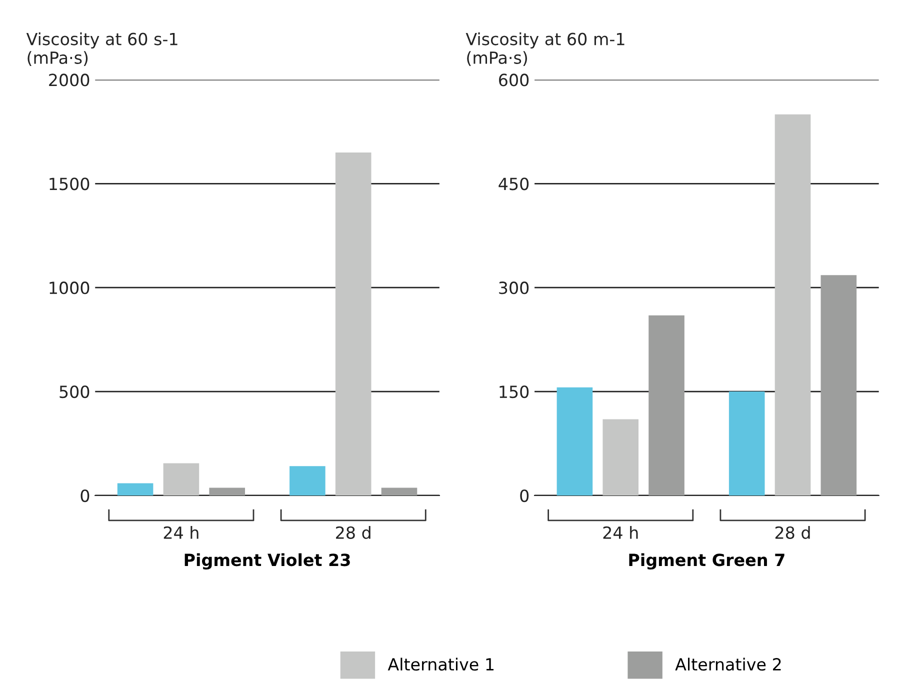 This screenshot has width=906, height=693. Describe the element at coordinates (102, 49) in the screenshot. I see `y-axis-title: Viscosity at 60 s-1 (mPa·s)` at that location.